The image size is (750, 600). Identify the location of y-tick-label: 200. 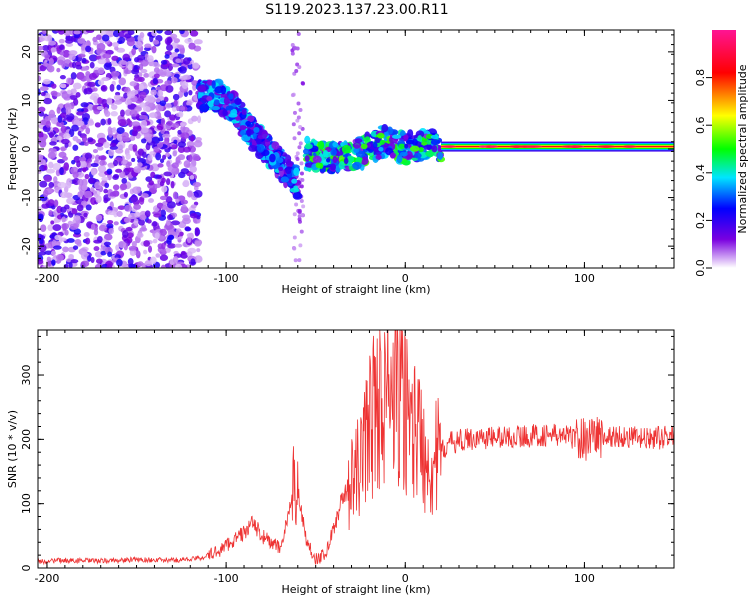
(26, 439).